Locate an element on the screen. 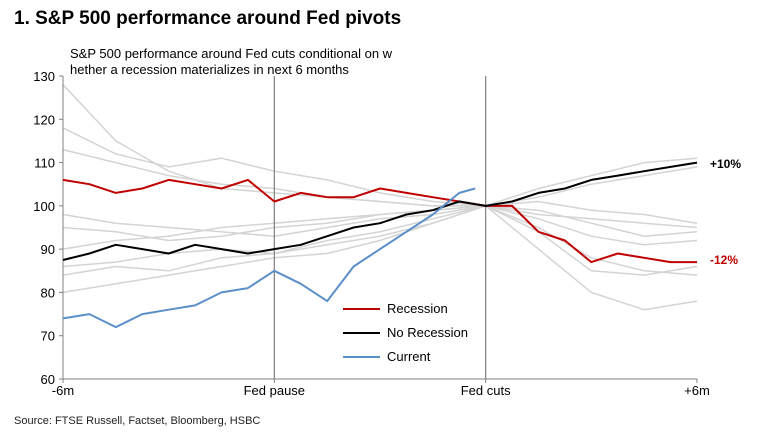  legend-label-current: Current is located at coordinates (409, 356).